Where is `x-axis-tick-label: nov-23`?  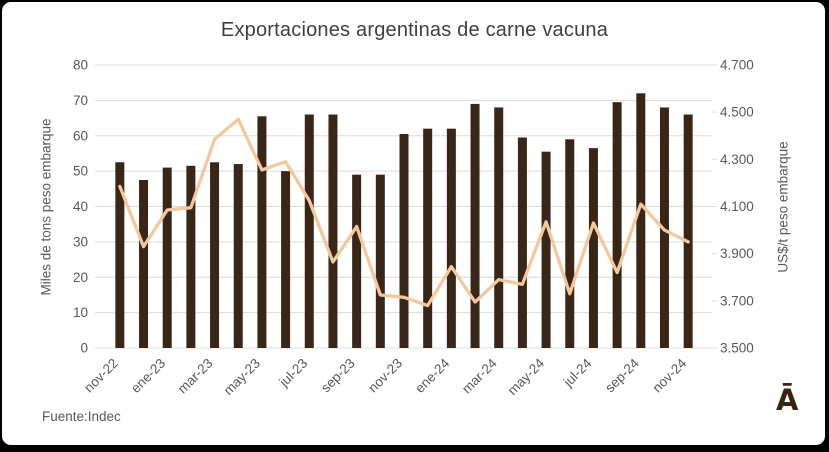
x-axis-tick-label: nov-23 is located at coordinates (385, 376).